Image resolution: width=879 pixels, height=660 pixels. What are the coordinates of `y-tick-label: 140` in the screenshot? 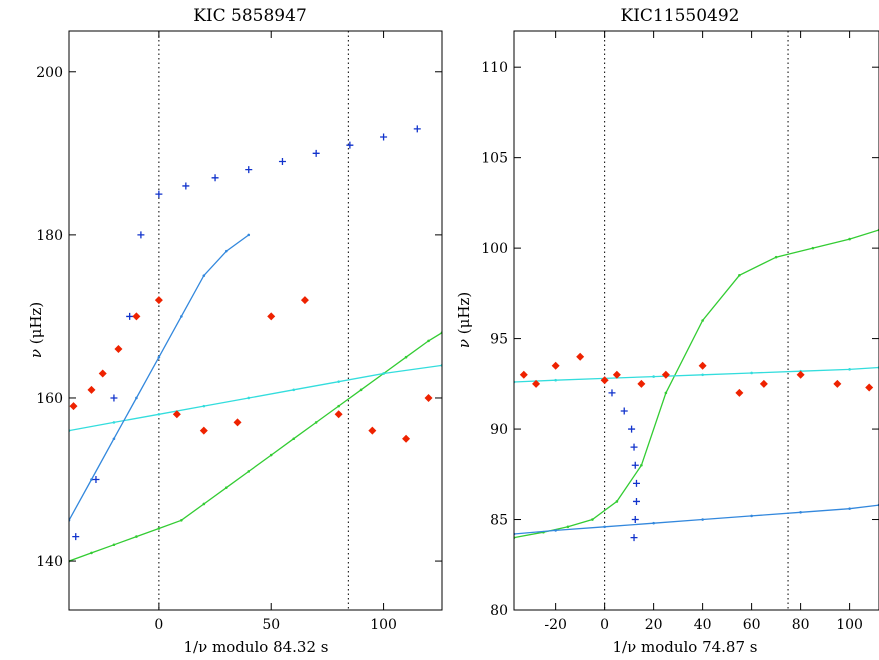 It's located at (49, 562).